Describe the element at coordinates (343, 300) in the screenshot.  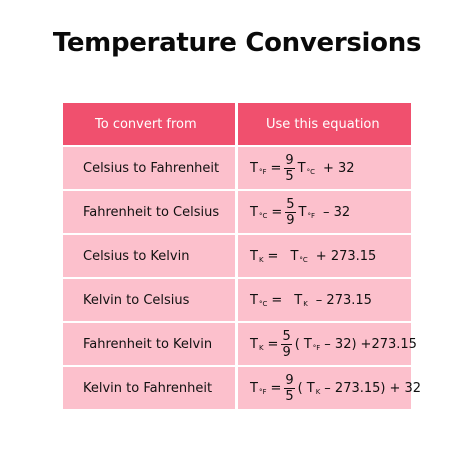
I see `eq-rest: – 273.15` at that location.